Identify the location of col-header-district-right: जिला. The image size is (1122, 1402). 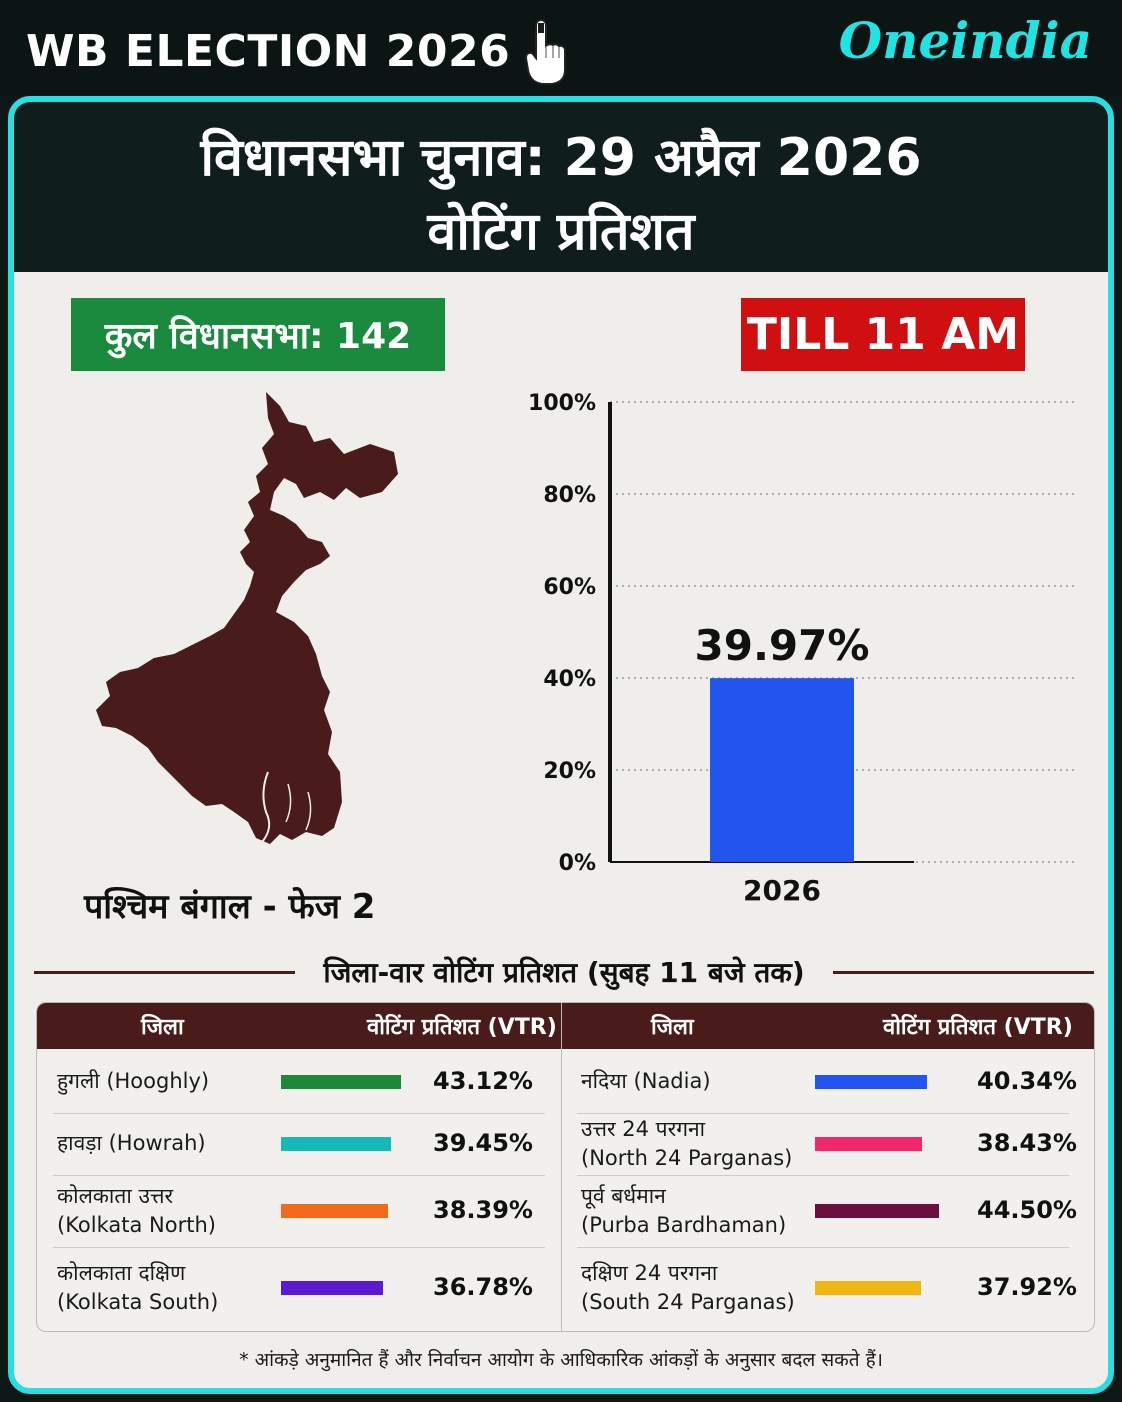
(672, 1027).